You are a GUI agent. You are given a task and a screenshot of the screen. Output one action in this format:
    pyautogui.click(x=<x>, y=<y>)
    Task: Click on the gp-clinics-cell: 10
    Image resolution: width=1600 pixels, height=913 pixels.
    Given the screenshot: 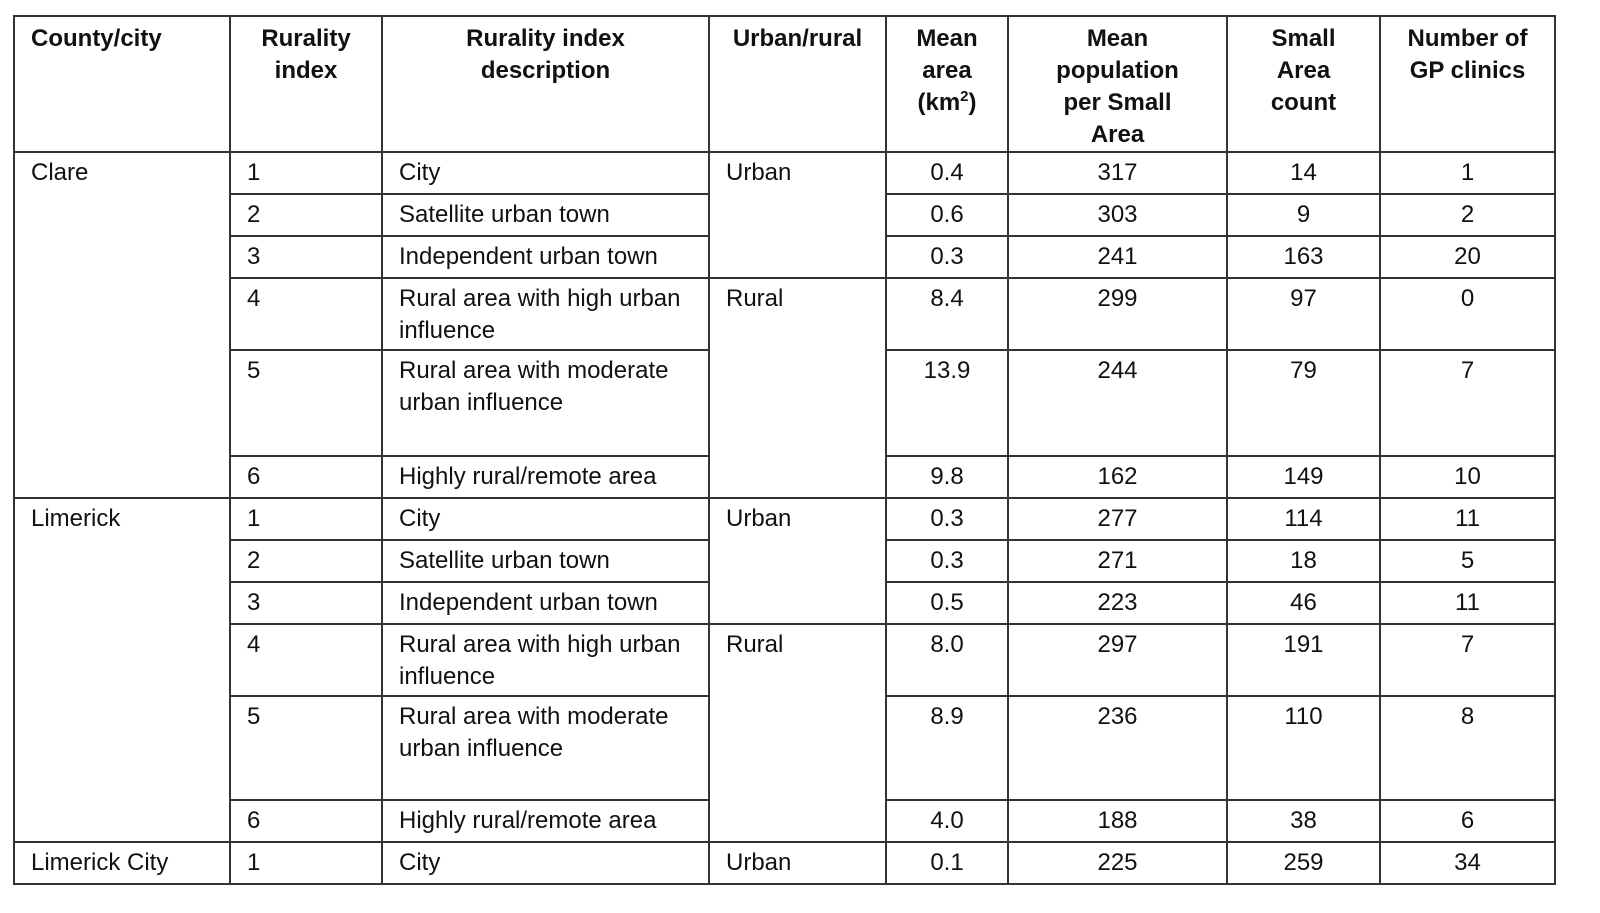 What is the action you would take?
    pyautogui.click(x=1467, y=477)
    